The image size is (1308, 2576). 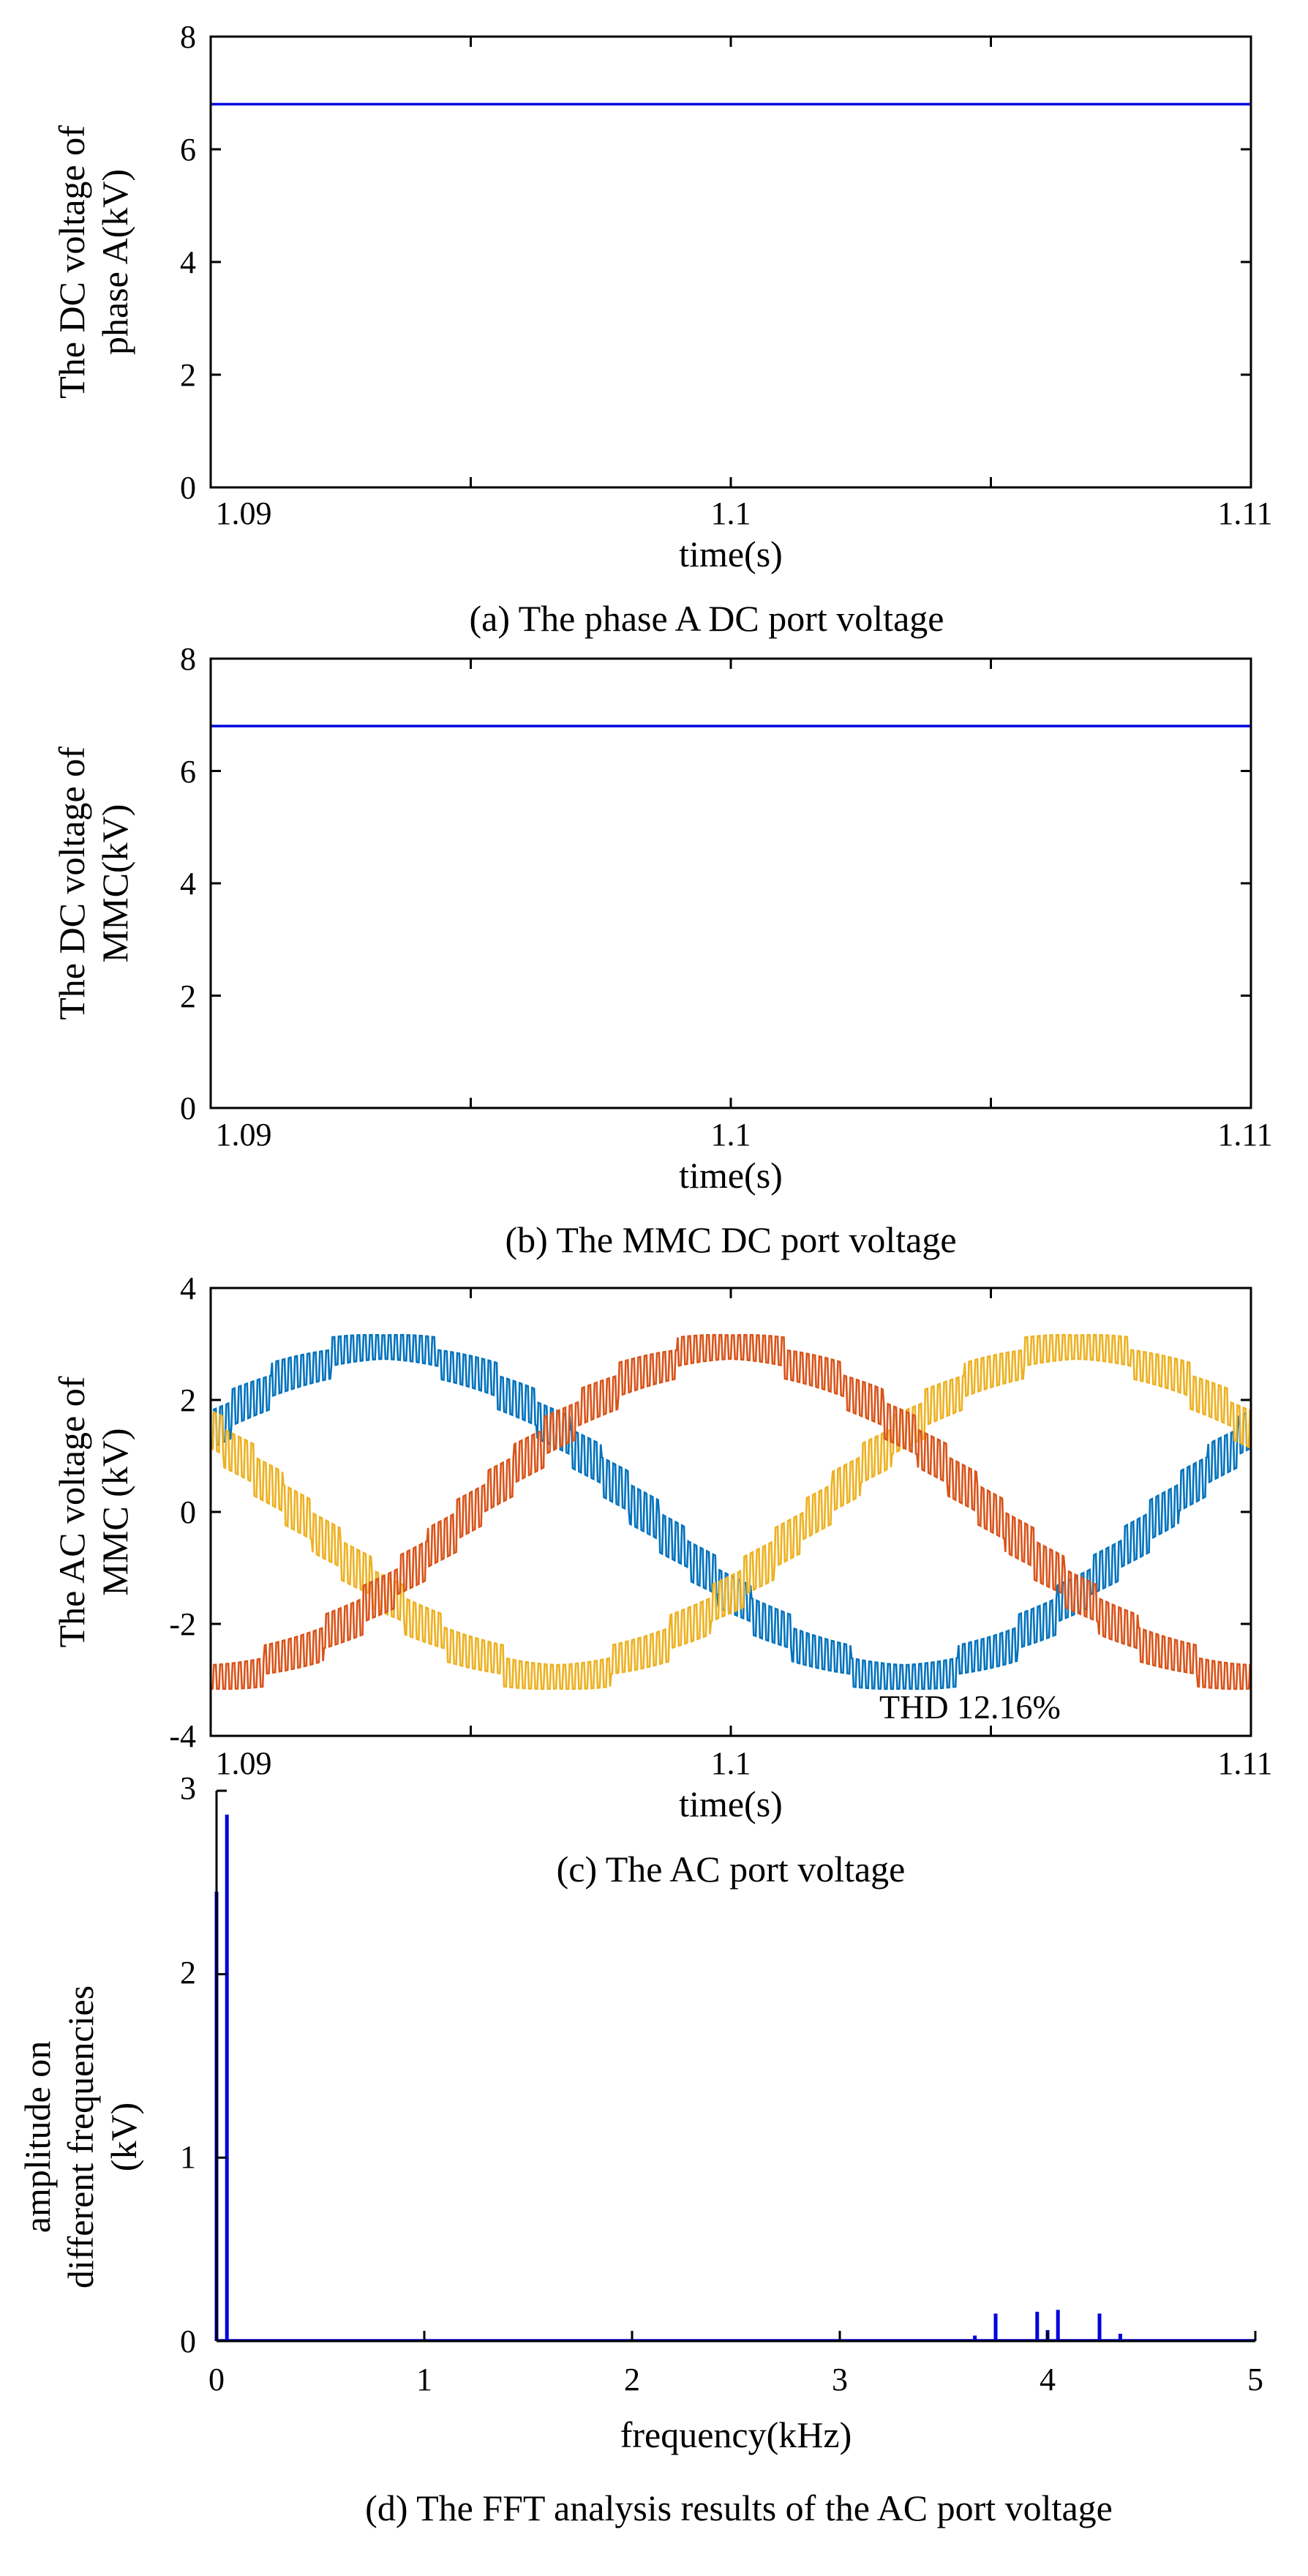 What do you see at coordinates (71, 262) in the screenshot?
I see `panel-a-ylabel-line1: The DC voltage of` at bounding box center [71, 262].